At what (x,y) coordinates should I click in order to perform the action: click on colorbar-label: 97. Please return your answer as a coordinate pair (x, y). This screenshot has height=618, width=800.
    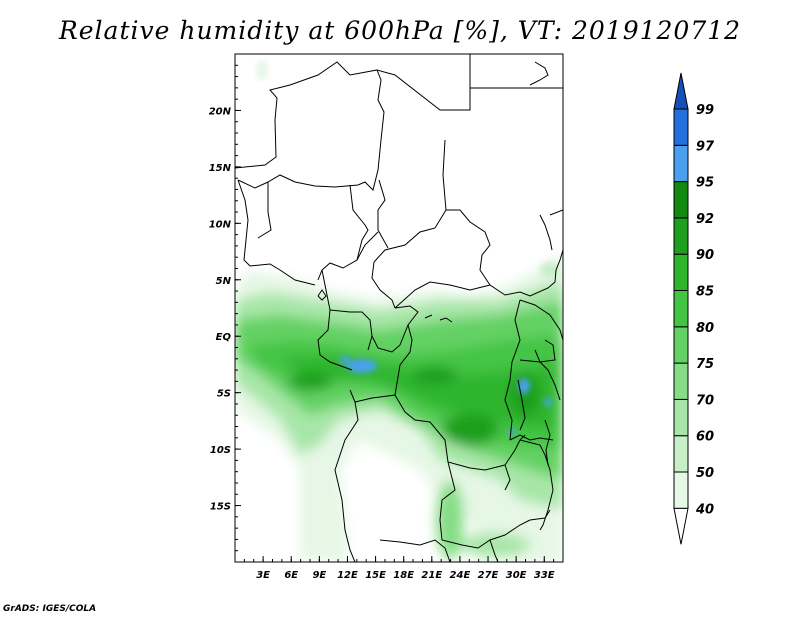
    Looking at the image, I should click on (705, 146).